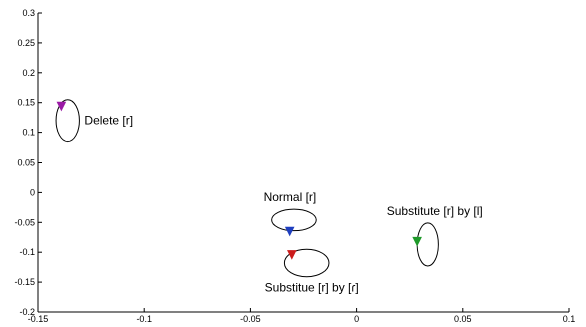 The height and width of the screenshot is (327, 586). What do you see at coordinates (27, 312) in the screenshot?
I see `y-tick-label: -0.2` at bounding box center [27, 312].